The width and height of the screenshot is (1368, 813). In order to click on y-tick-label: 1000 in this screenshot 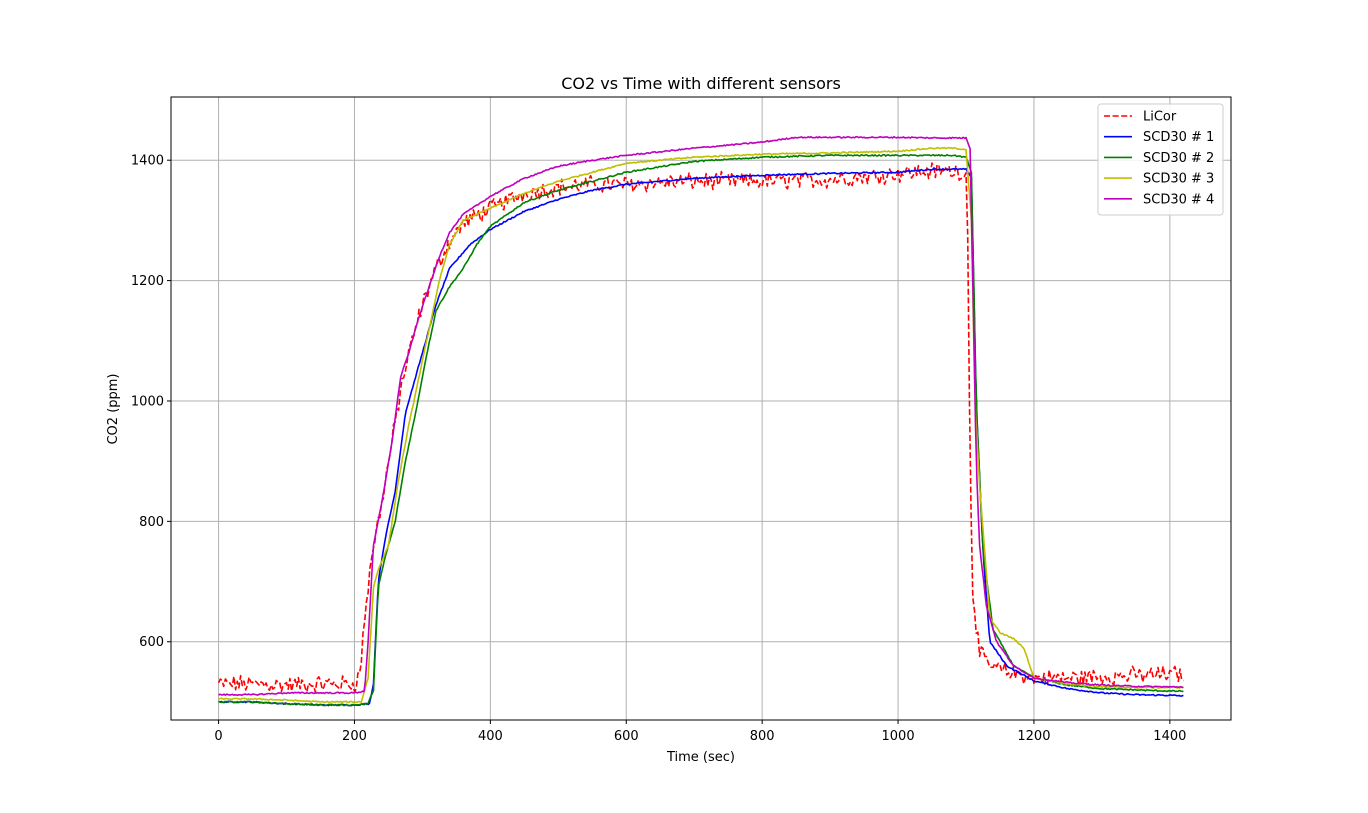, I will do `click(147, 401)`.